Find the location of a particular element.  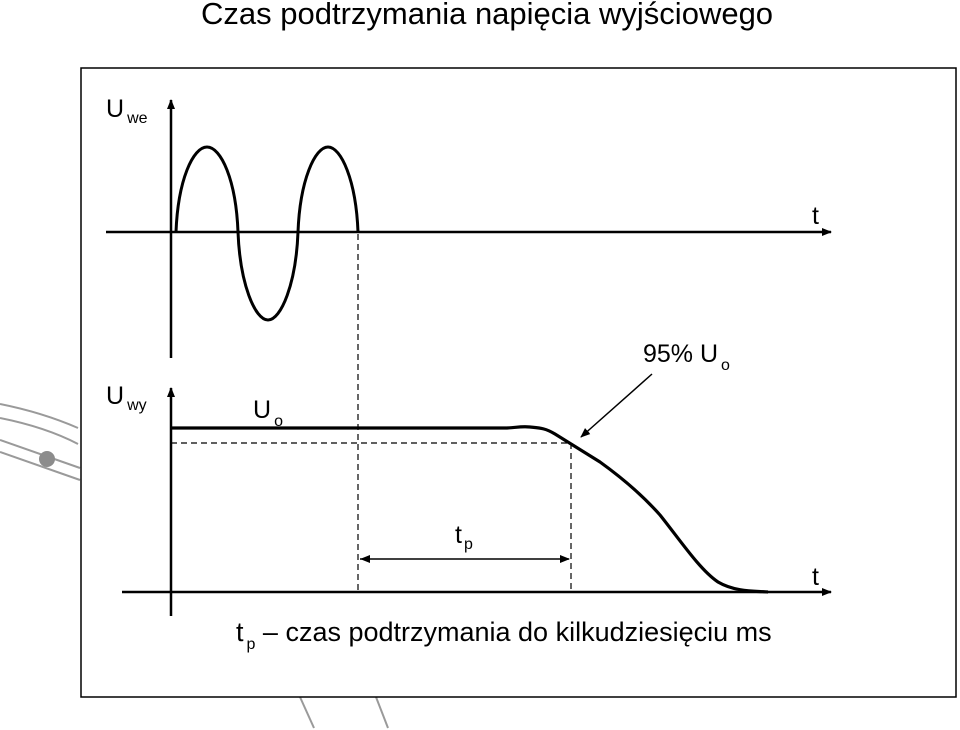

level-label-main: U is located at coordinates (262, 410).